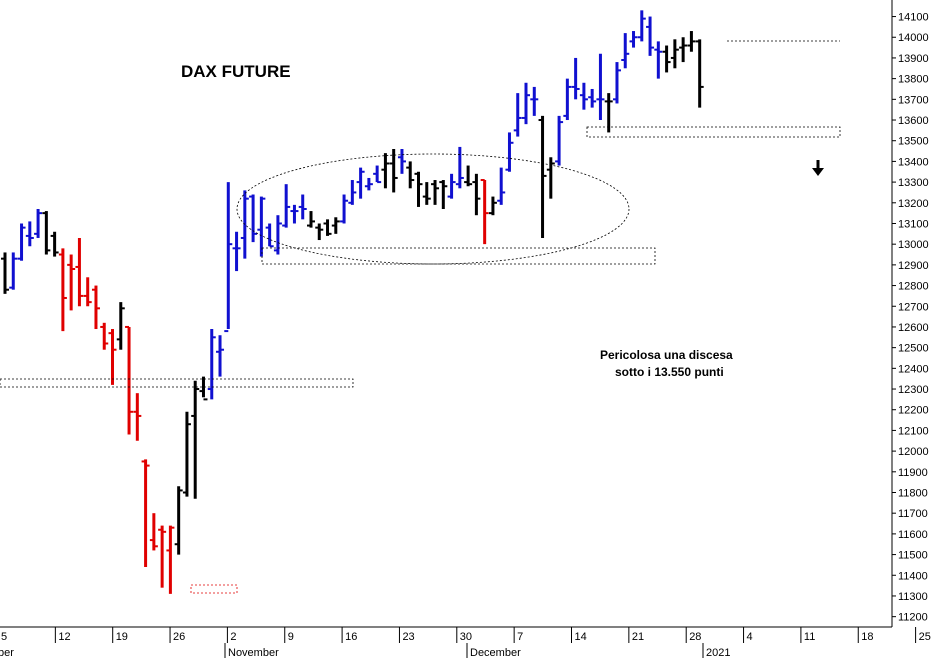 Image resolution: width=941 pixels, height=658 pixels. What do you see at coordinates (913, 307) in the screenshot?
I see `y-tick-label: 12700` at bounding box center [913, 307].